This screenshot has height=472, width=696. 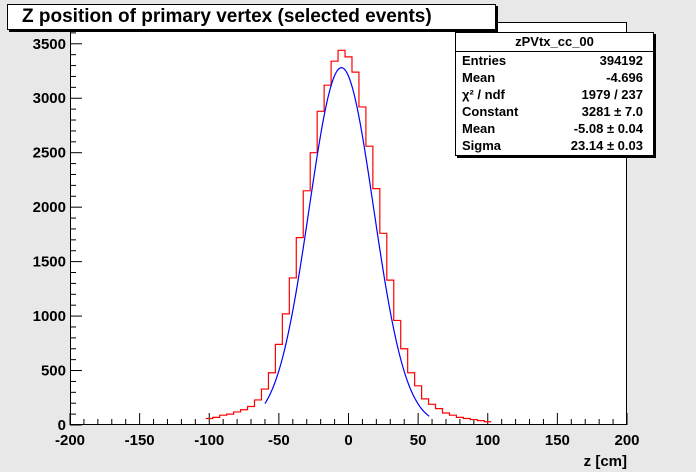 What do you see at coordinates (279, 440) in the screenshot?
I see `x-tick-label: -50` at bounding box center [279, 440].